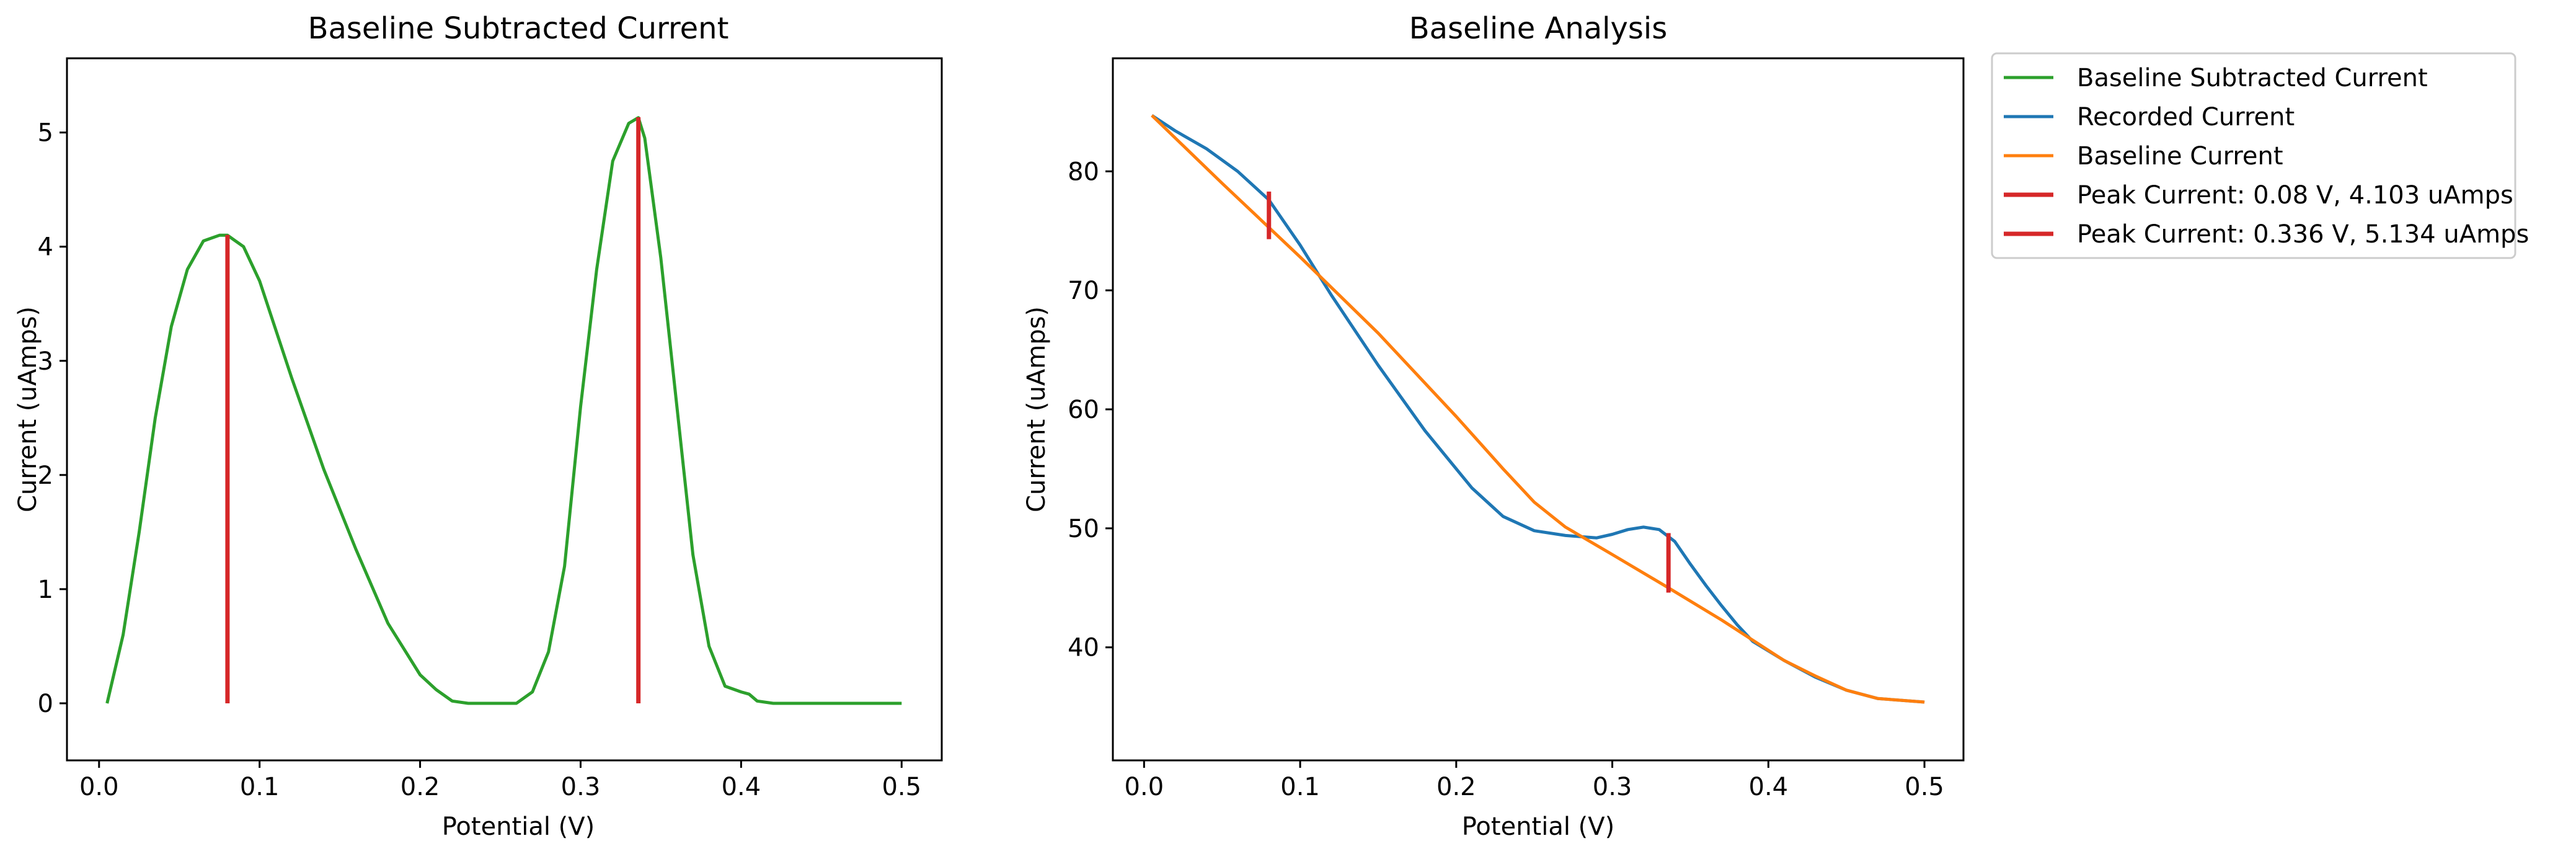 This screenshot has width=2576, height=859. What do you see at coordinates (518, 827) in the screenshot?
I see `chart-left-xlabel: Potential (V)` at bounding box center [518, 827].